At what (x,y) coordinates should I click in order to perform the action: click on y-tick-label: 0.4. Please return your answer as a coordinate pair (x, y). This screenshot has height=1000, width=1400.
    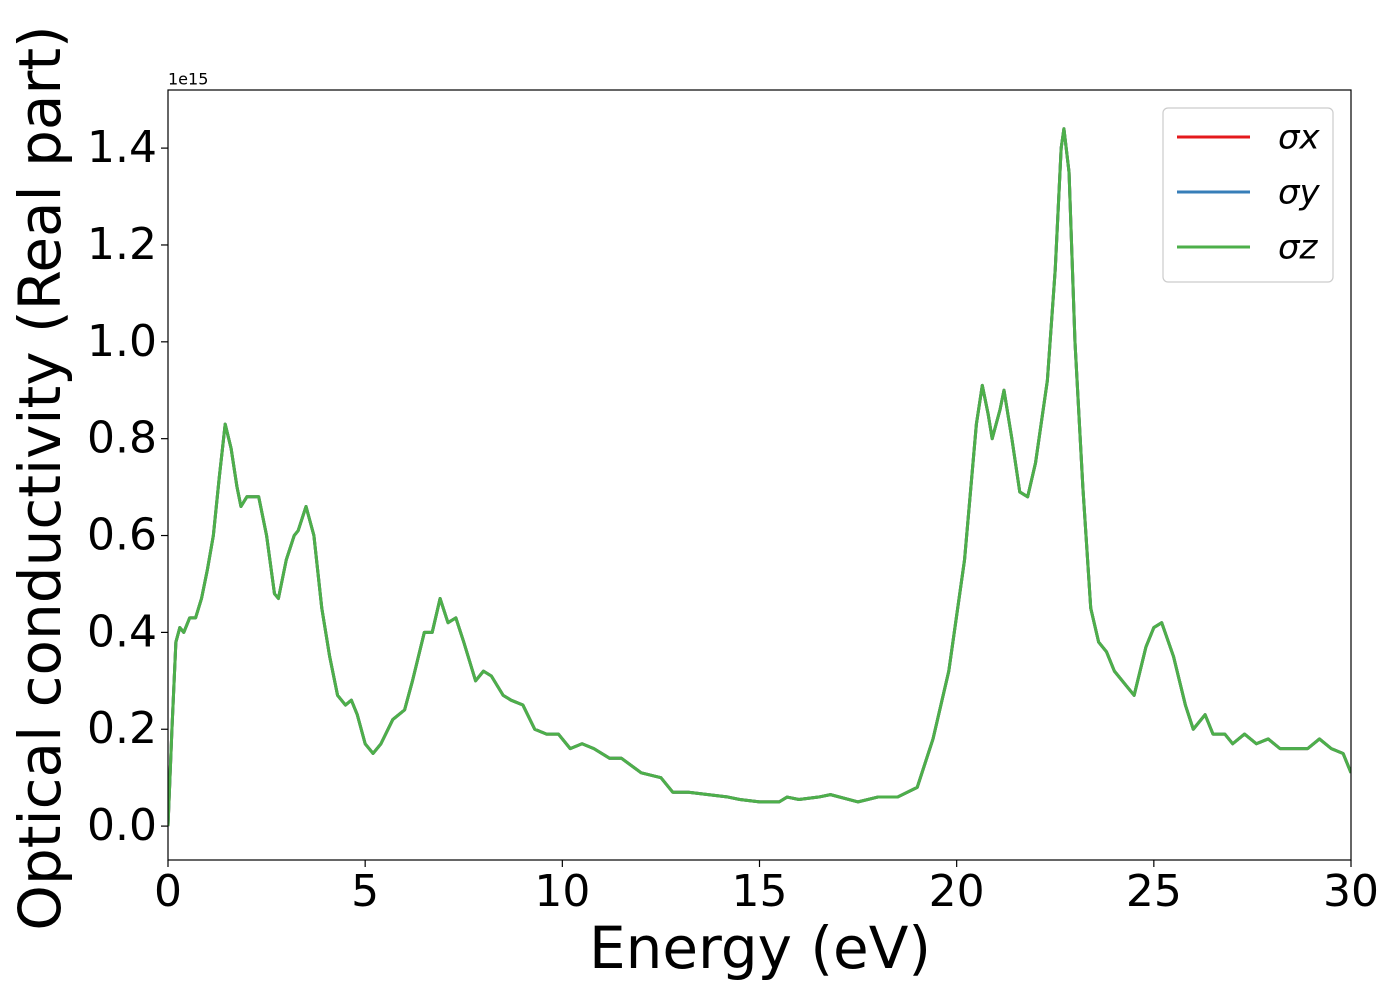
    Looking at the image, I should click on (122, 631).